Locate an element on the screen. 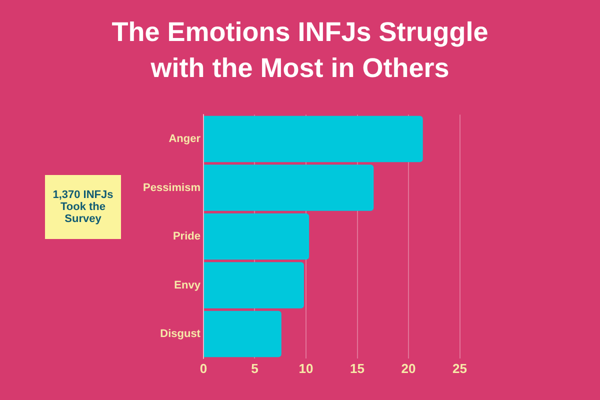 This screenshot has width=600, height=400. y-tick-label: Envy is located at coordinates (188, 285).